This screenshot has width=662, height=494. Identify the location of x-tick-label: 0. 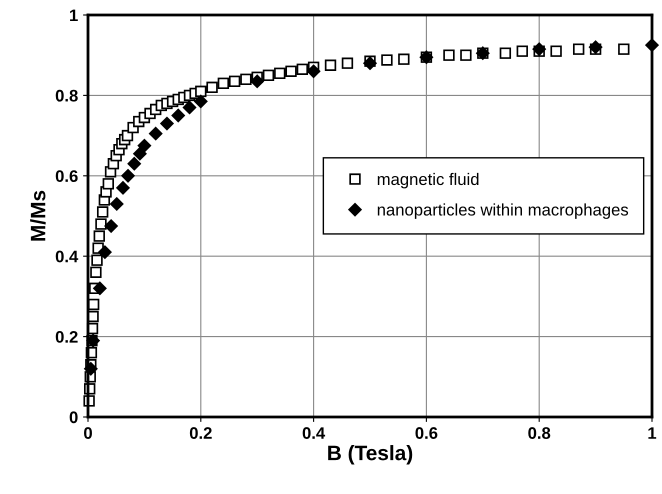
(88, 433).